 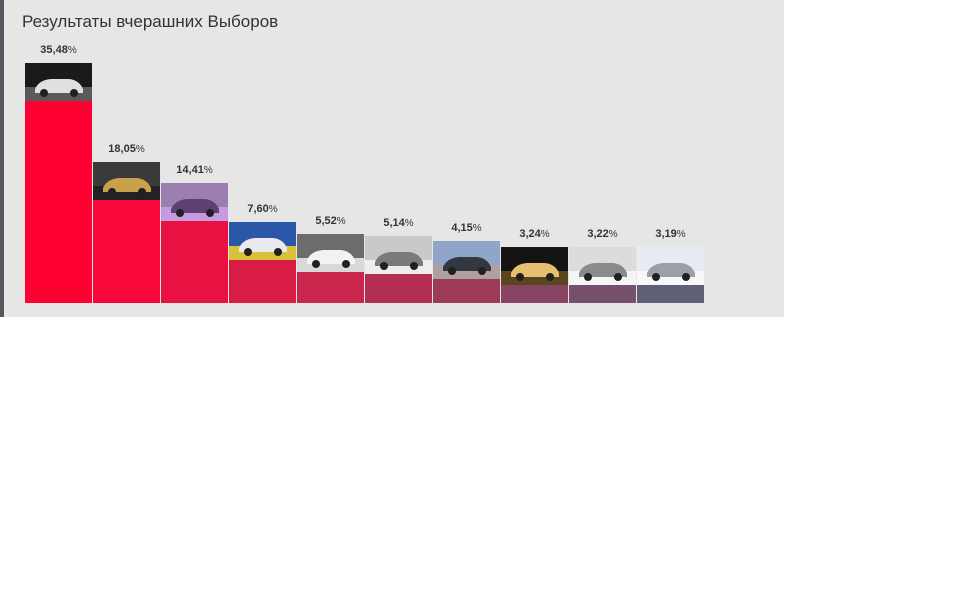 I want to click on bar-5: 5,52%, so click(x=330, y=151).